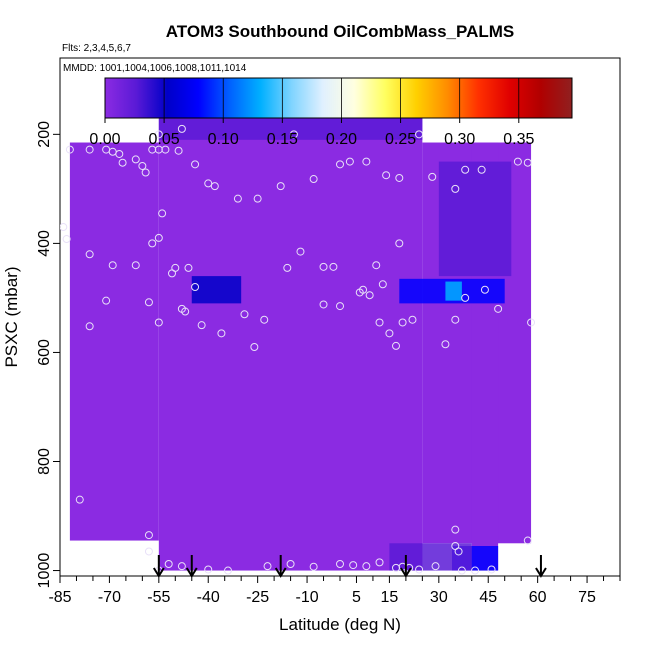  I want to click on colorbar-tick-label: 0.05, so click(164, 139).